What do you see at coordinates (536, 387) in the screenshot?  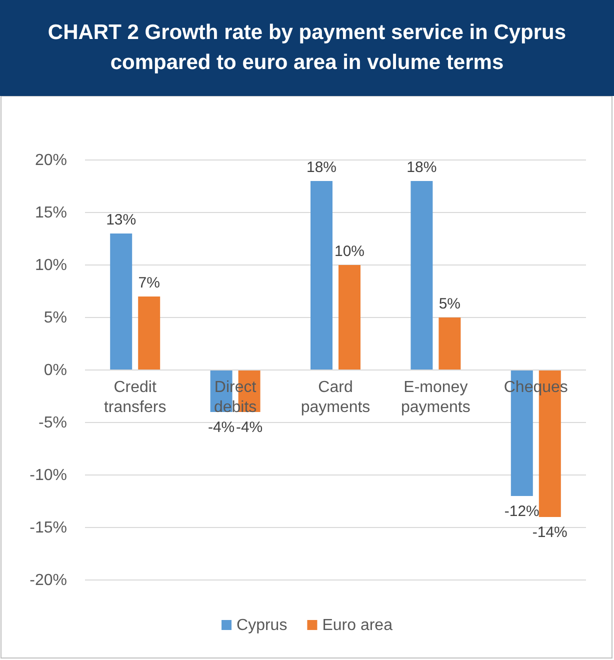 I see `x-tick-label: Cheques` at bounding box center [536, 387].